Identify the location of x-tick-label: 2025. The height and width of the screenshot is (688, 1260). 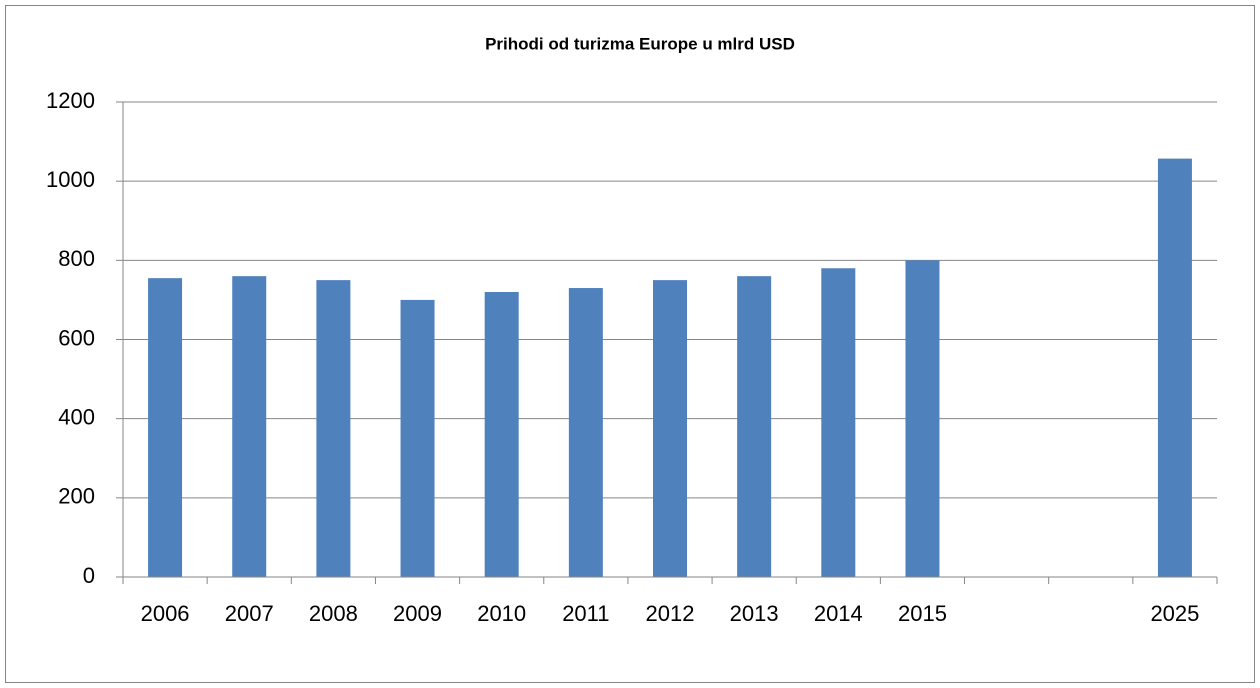
(1174, 613).